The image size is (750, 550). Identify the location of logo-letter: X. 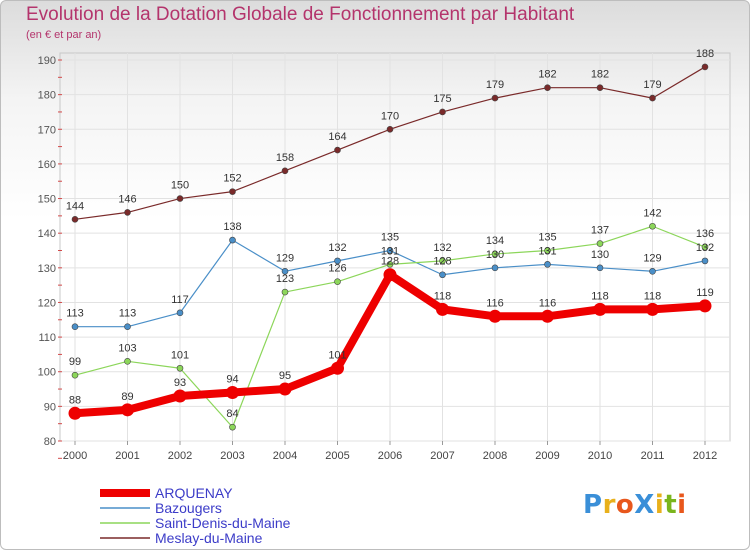
(644, 505).